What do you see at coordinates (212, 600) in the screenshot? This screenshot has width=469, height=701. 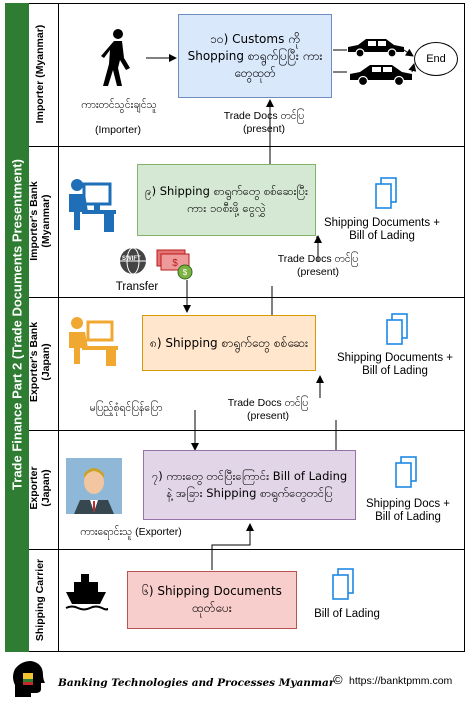 I see `step-6-issue-box: ၆) Shipping Documents ထုတ်ပေး` at bounding box center [212, 600].